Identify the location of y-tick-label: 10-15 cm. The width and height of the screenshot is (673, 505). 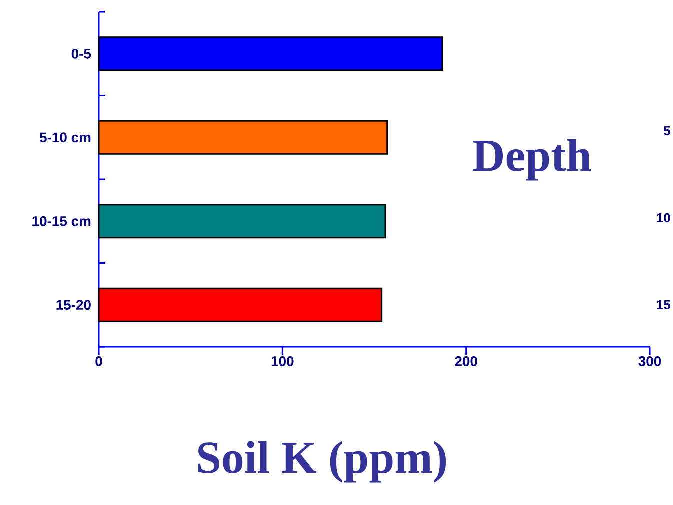
(61, 221).